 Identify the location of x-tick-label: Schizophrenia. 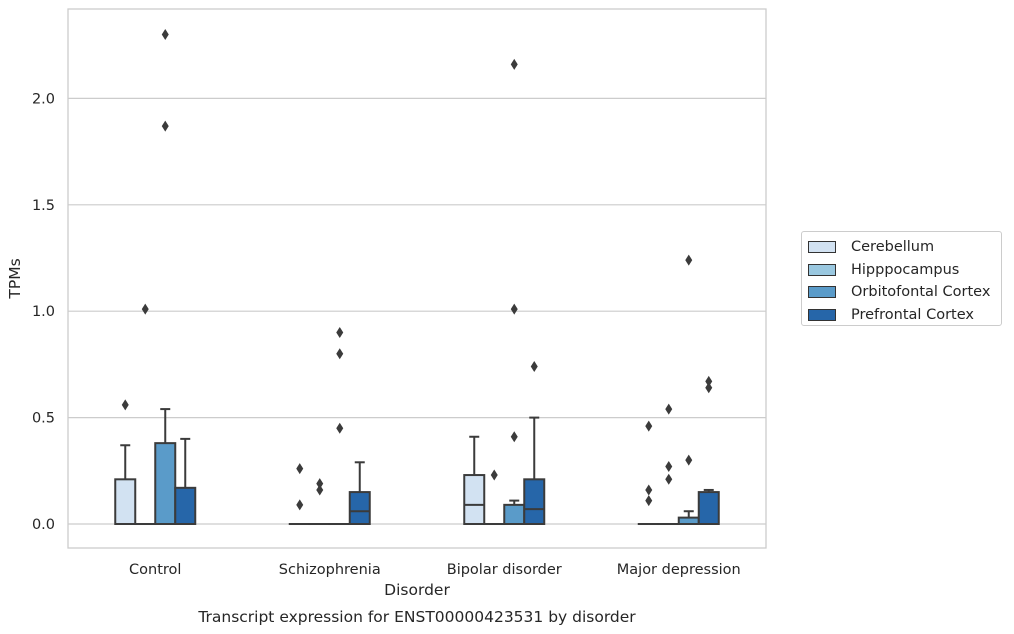
(330, 570).